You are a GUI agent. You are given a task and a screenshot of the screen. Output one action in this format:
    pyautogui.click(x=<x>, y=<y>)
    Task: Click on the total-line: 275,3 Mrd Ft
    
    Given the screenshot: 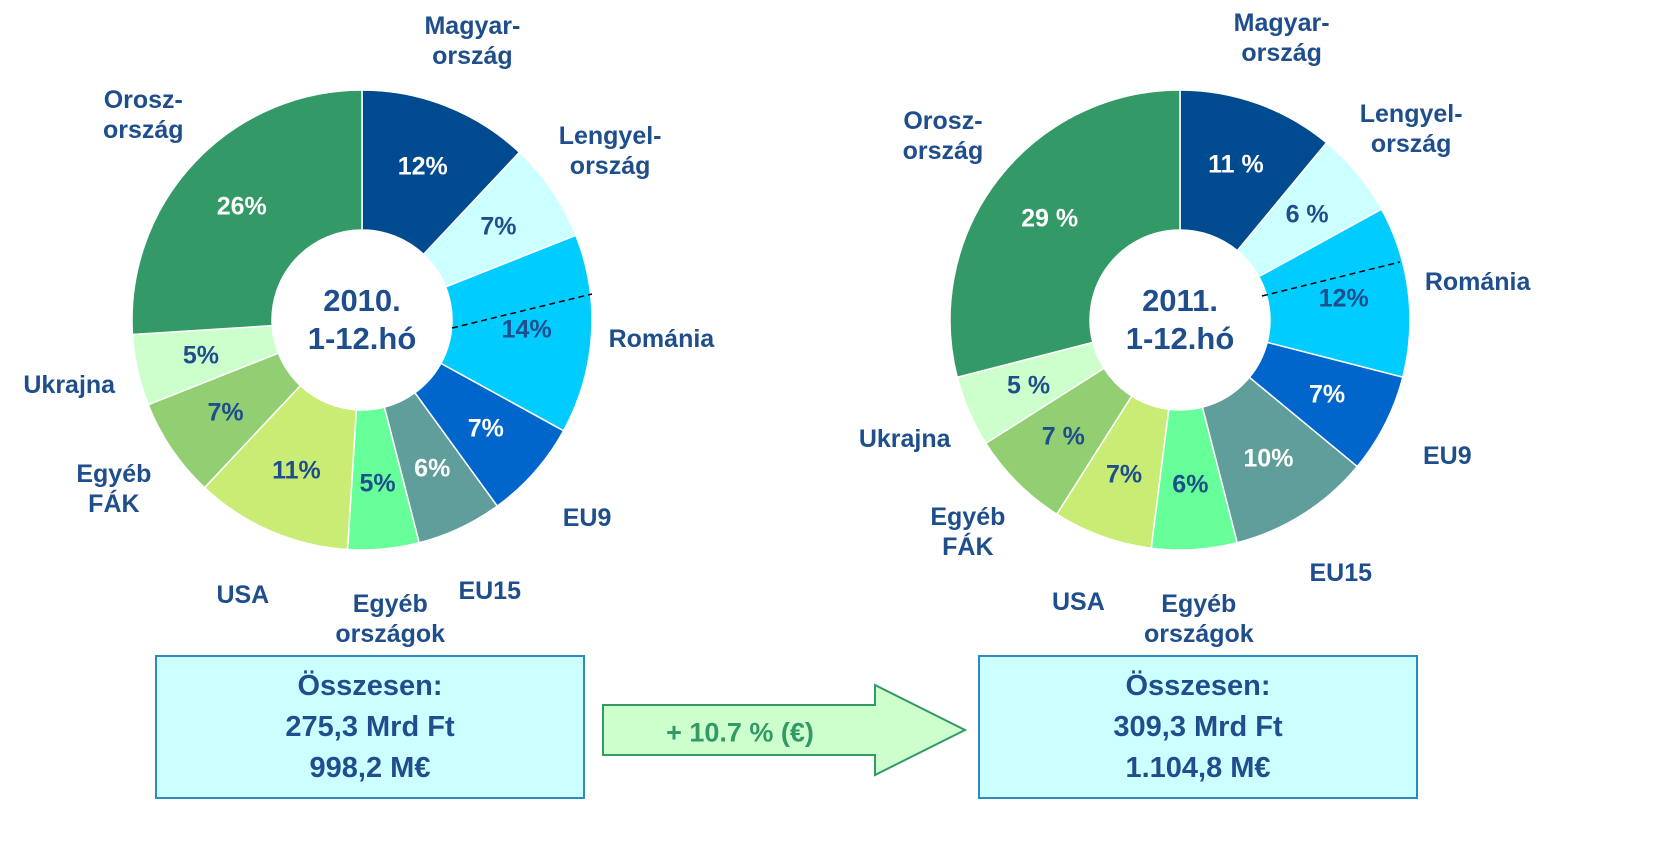 What is the action you would take?
    pyautogui.click(x=370, y=726)
    